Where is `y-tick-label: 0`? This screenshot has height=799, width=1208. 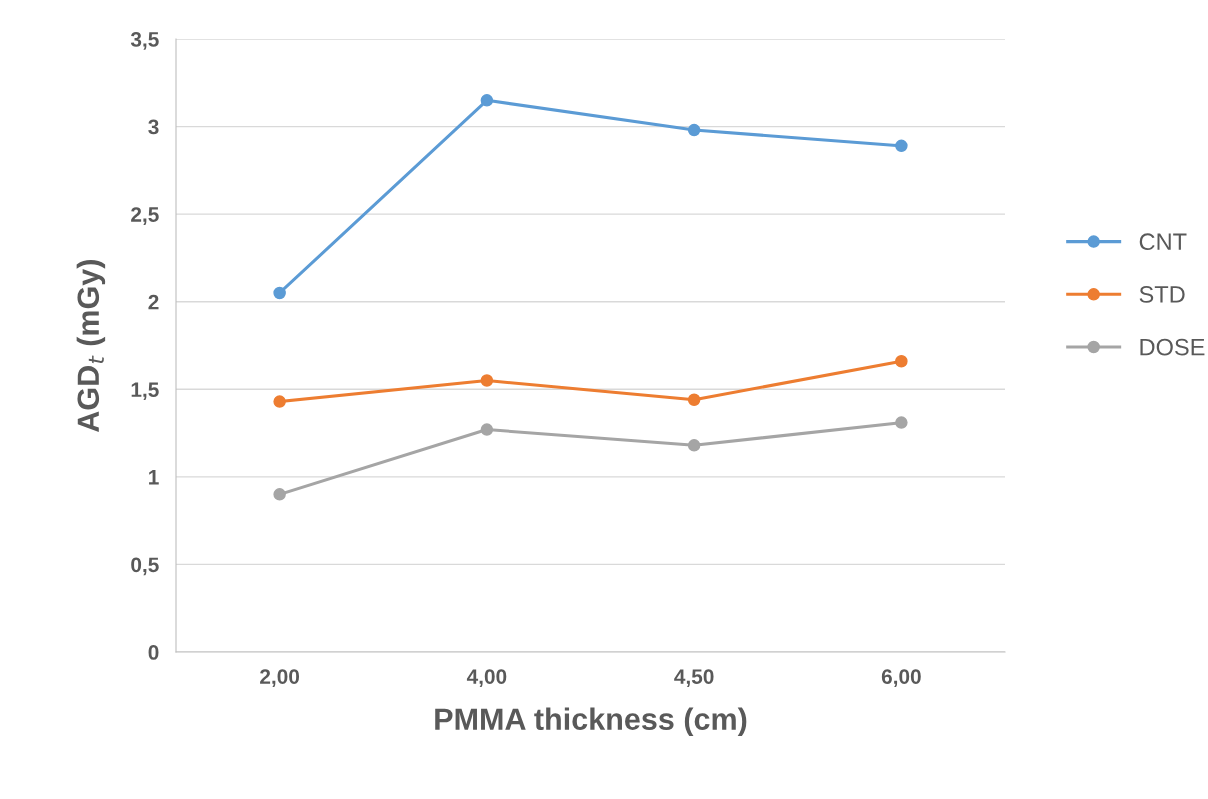 y-tick-label: 0 is located at coordinates (153, 652).